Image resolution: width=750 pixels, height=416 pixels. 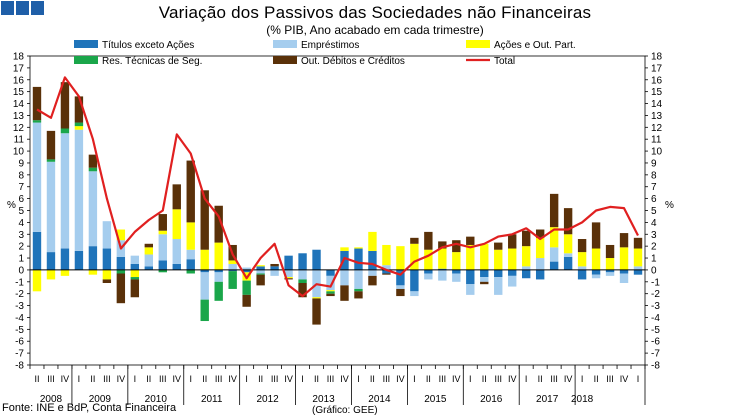 What do you see at coordinates (21, 270) in the screenshot?
I see `y-tick-label-left: 0` at bounding box center [21, 270].